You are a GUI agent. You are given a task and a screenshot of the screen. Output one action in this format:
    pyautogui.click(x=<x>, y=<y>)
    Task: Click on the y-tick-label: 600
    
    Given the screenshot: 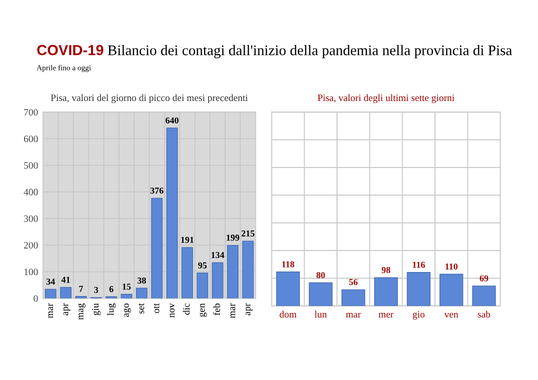 What is the action you would take?
    pyautogui.click(x=31, y=139)
    